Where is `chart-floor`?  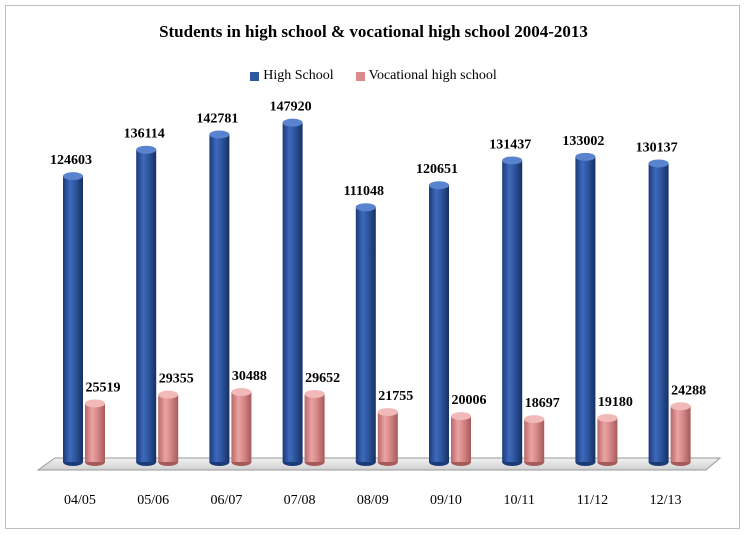
chart-floor is located at coordinates (379, 464).